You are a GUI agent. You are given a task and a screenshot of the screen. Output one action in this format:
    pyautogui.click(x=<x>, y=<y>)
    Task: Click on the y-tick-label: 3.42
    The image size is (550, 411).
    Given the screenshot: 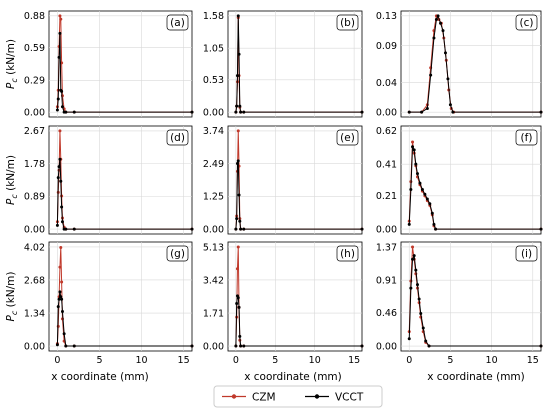 What is the action you would take?
    pyautogui.click(x=213, y=280)
    